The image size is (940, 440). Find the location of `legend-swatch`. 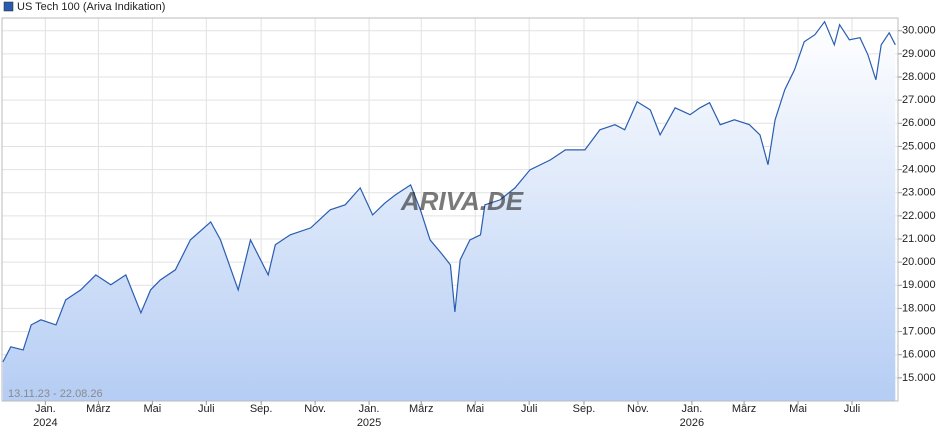

legend-swatch is located at coordinates (8, 6).